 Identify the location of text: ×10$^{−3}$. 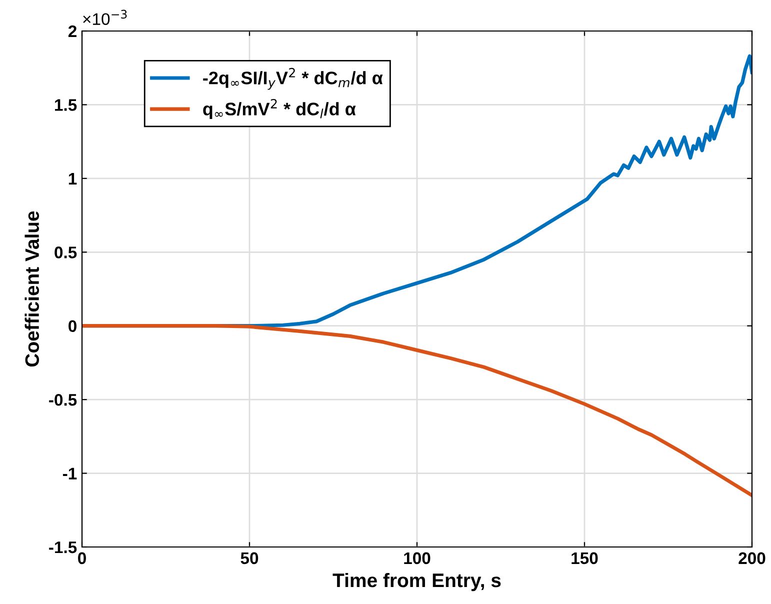
(105, 17).